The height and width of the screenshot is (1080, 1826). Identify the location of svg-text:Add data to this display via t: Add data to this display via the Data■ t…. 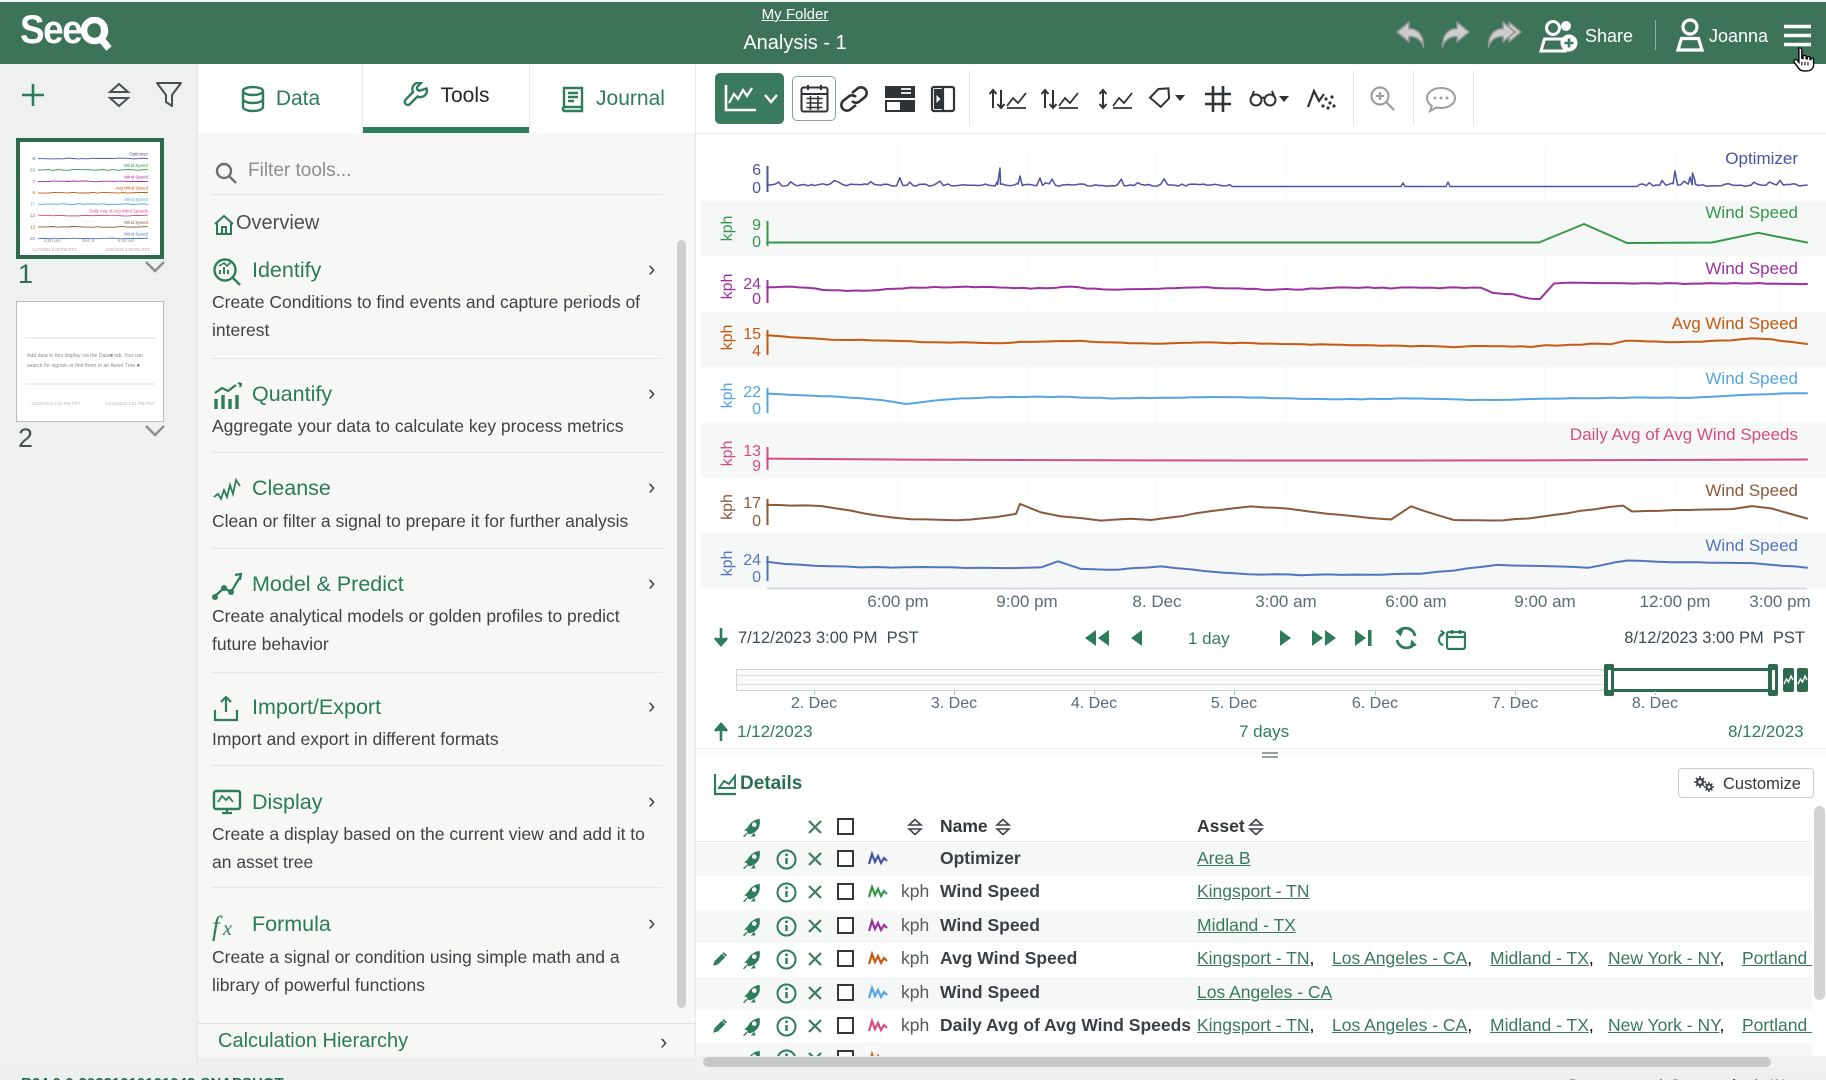
(85, 356).